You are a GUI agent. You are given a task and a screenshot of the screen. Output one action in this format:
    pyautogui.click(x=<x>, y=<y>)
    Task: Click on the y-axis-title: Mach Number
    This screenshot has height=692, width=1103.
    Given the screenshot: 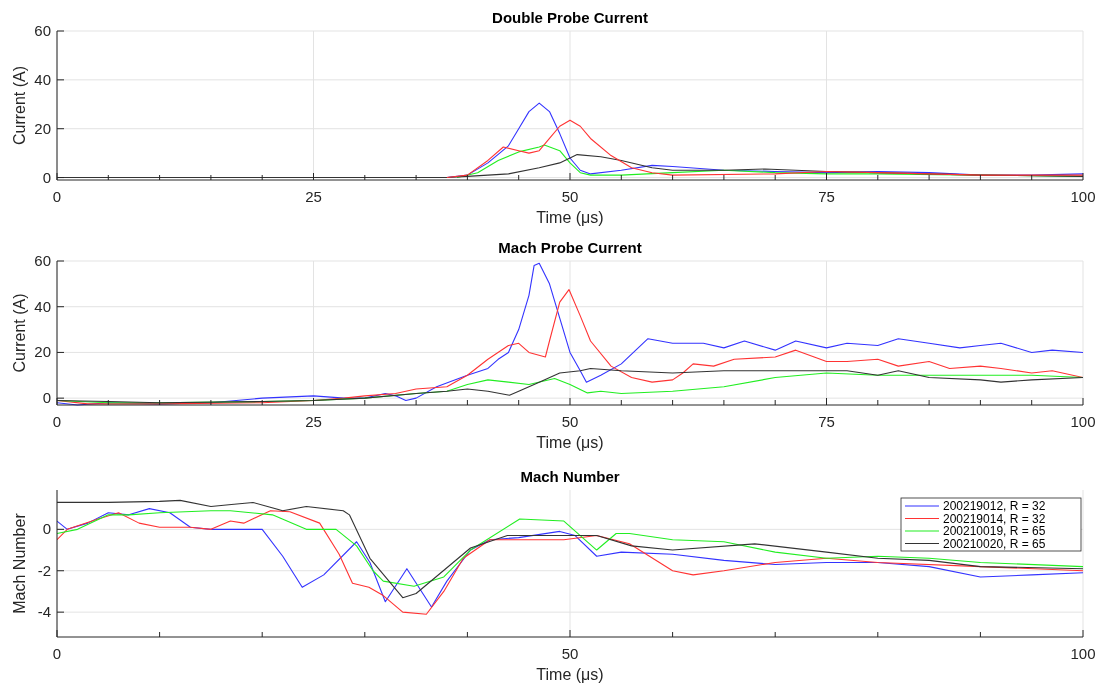 What is the action you would take?
    pyautogui.click(x=19, y=563)
    